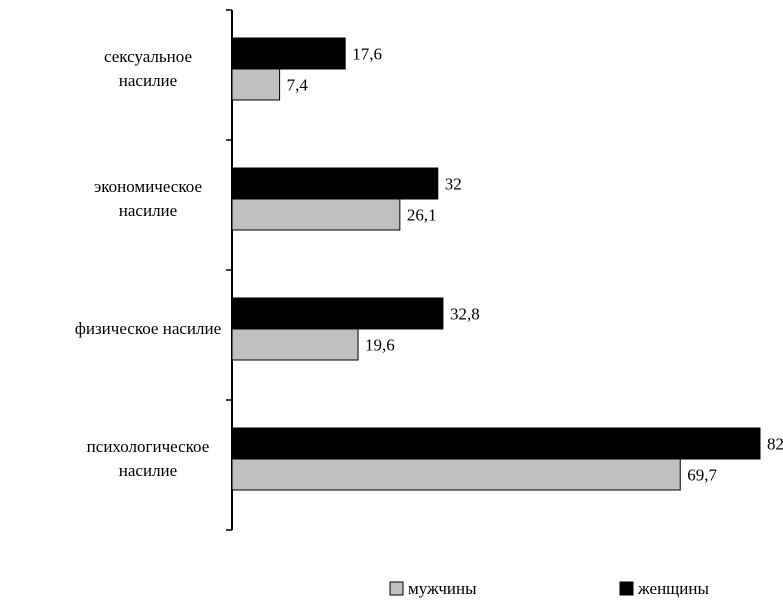 The width and height of the screenshot is (783, 614). What do you see at coordinates (367, 54) in the screenshot?
I see `data-label: 17,6` at bounding box center [367, 54].